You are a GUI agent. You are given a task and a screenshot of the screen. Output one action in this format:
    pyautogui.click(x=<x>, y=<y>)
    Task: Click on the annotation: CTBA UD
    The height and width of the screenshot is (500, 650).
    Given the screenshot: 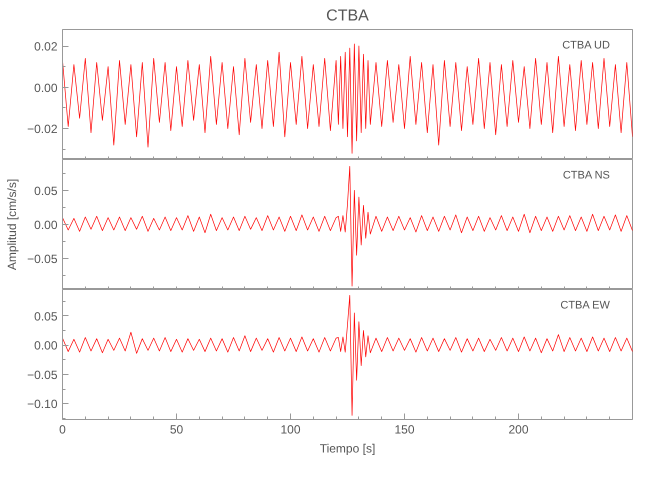 What is the action you would take?
    pyautogui.click(x=586, y=46)
    